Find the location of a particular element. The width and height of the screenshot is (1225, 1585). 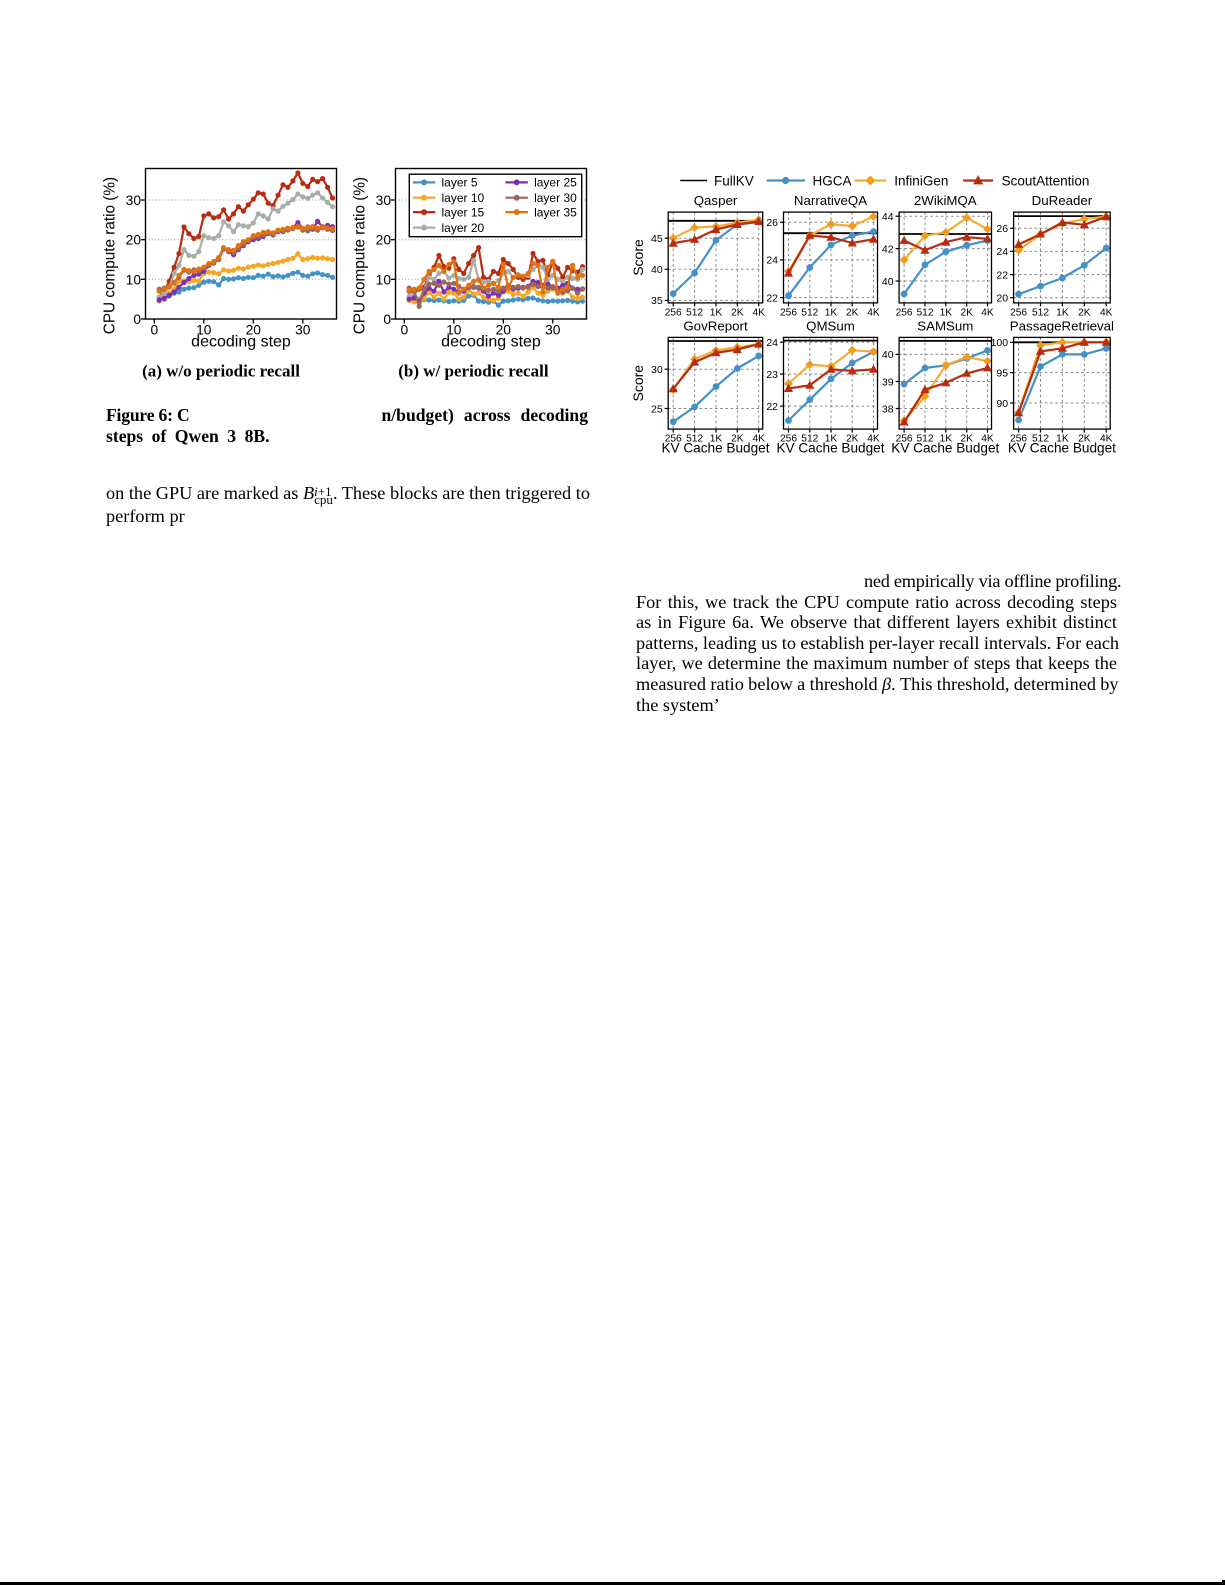

svg-text: 100 is located at coordinates (1000, 343).